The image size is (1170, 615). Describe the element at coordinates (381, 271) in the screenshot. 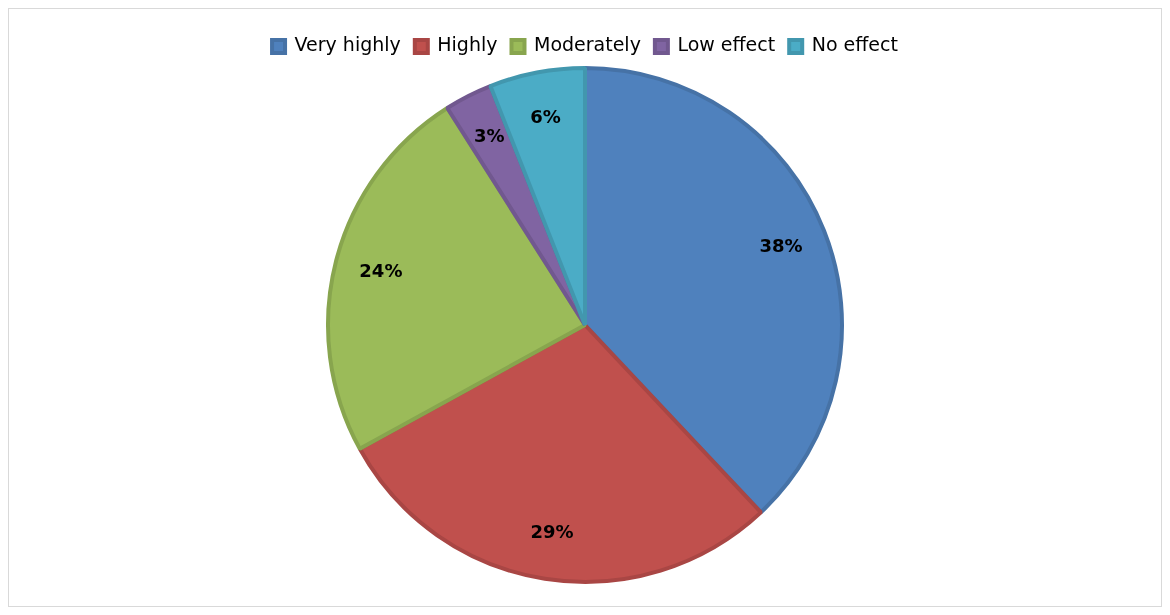

I see `data-label: 24%` at that location.